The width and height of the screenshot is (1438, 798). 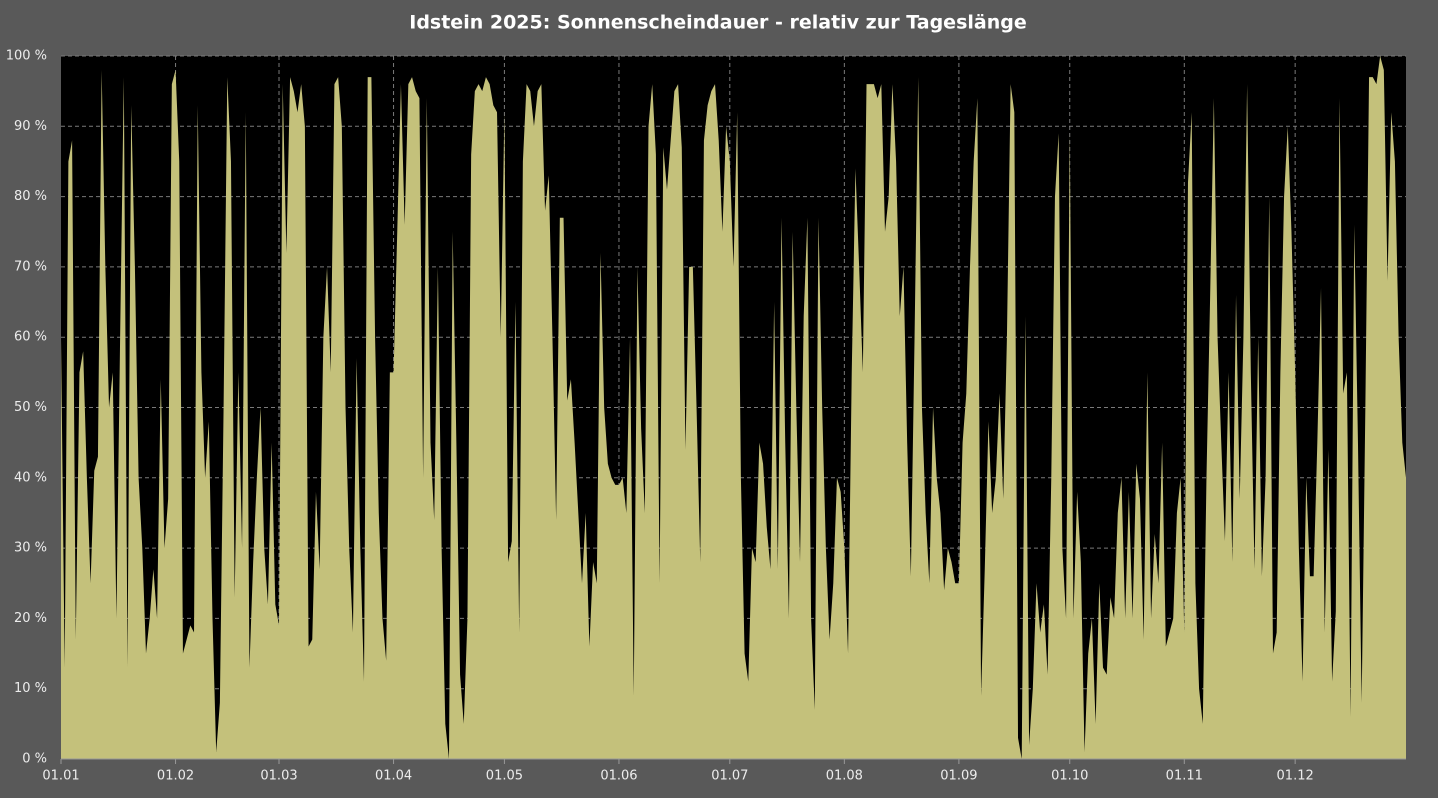 What do you see at coordinates (30, 337) in the screenshot?
I see `y-tick-label: 60 %` at bounding box center [30, 337].